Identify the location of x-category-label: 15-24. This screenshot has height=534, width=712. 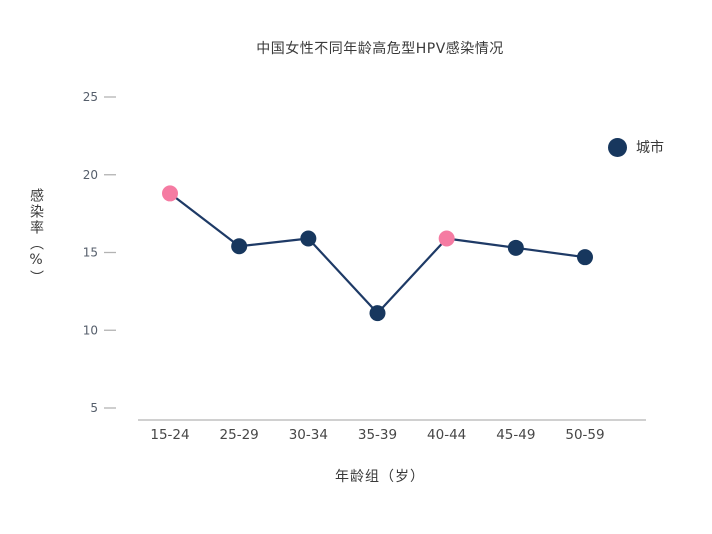
(169, 435).